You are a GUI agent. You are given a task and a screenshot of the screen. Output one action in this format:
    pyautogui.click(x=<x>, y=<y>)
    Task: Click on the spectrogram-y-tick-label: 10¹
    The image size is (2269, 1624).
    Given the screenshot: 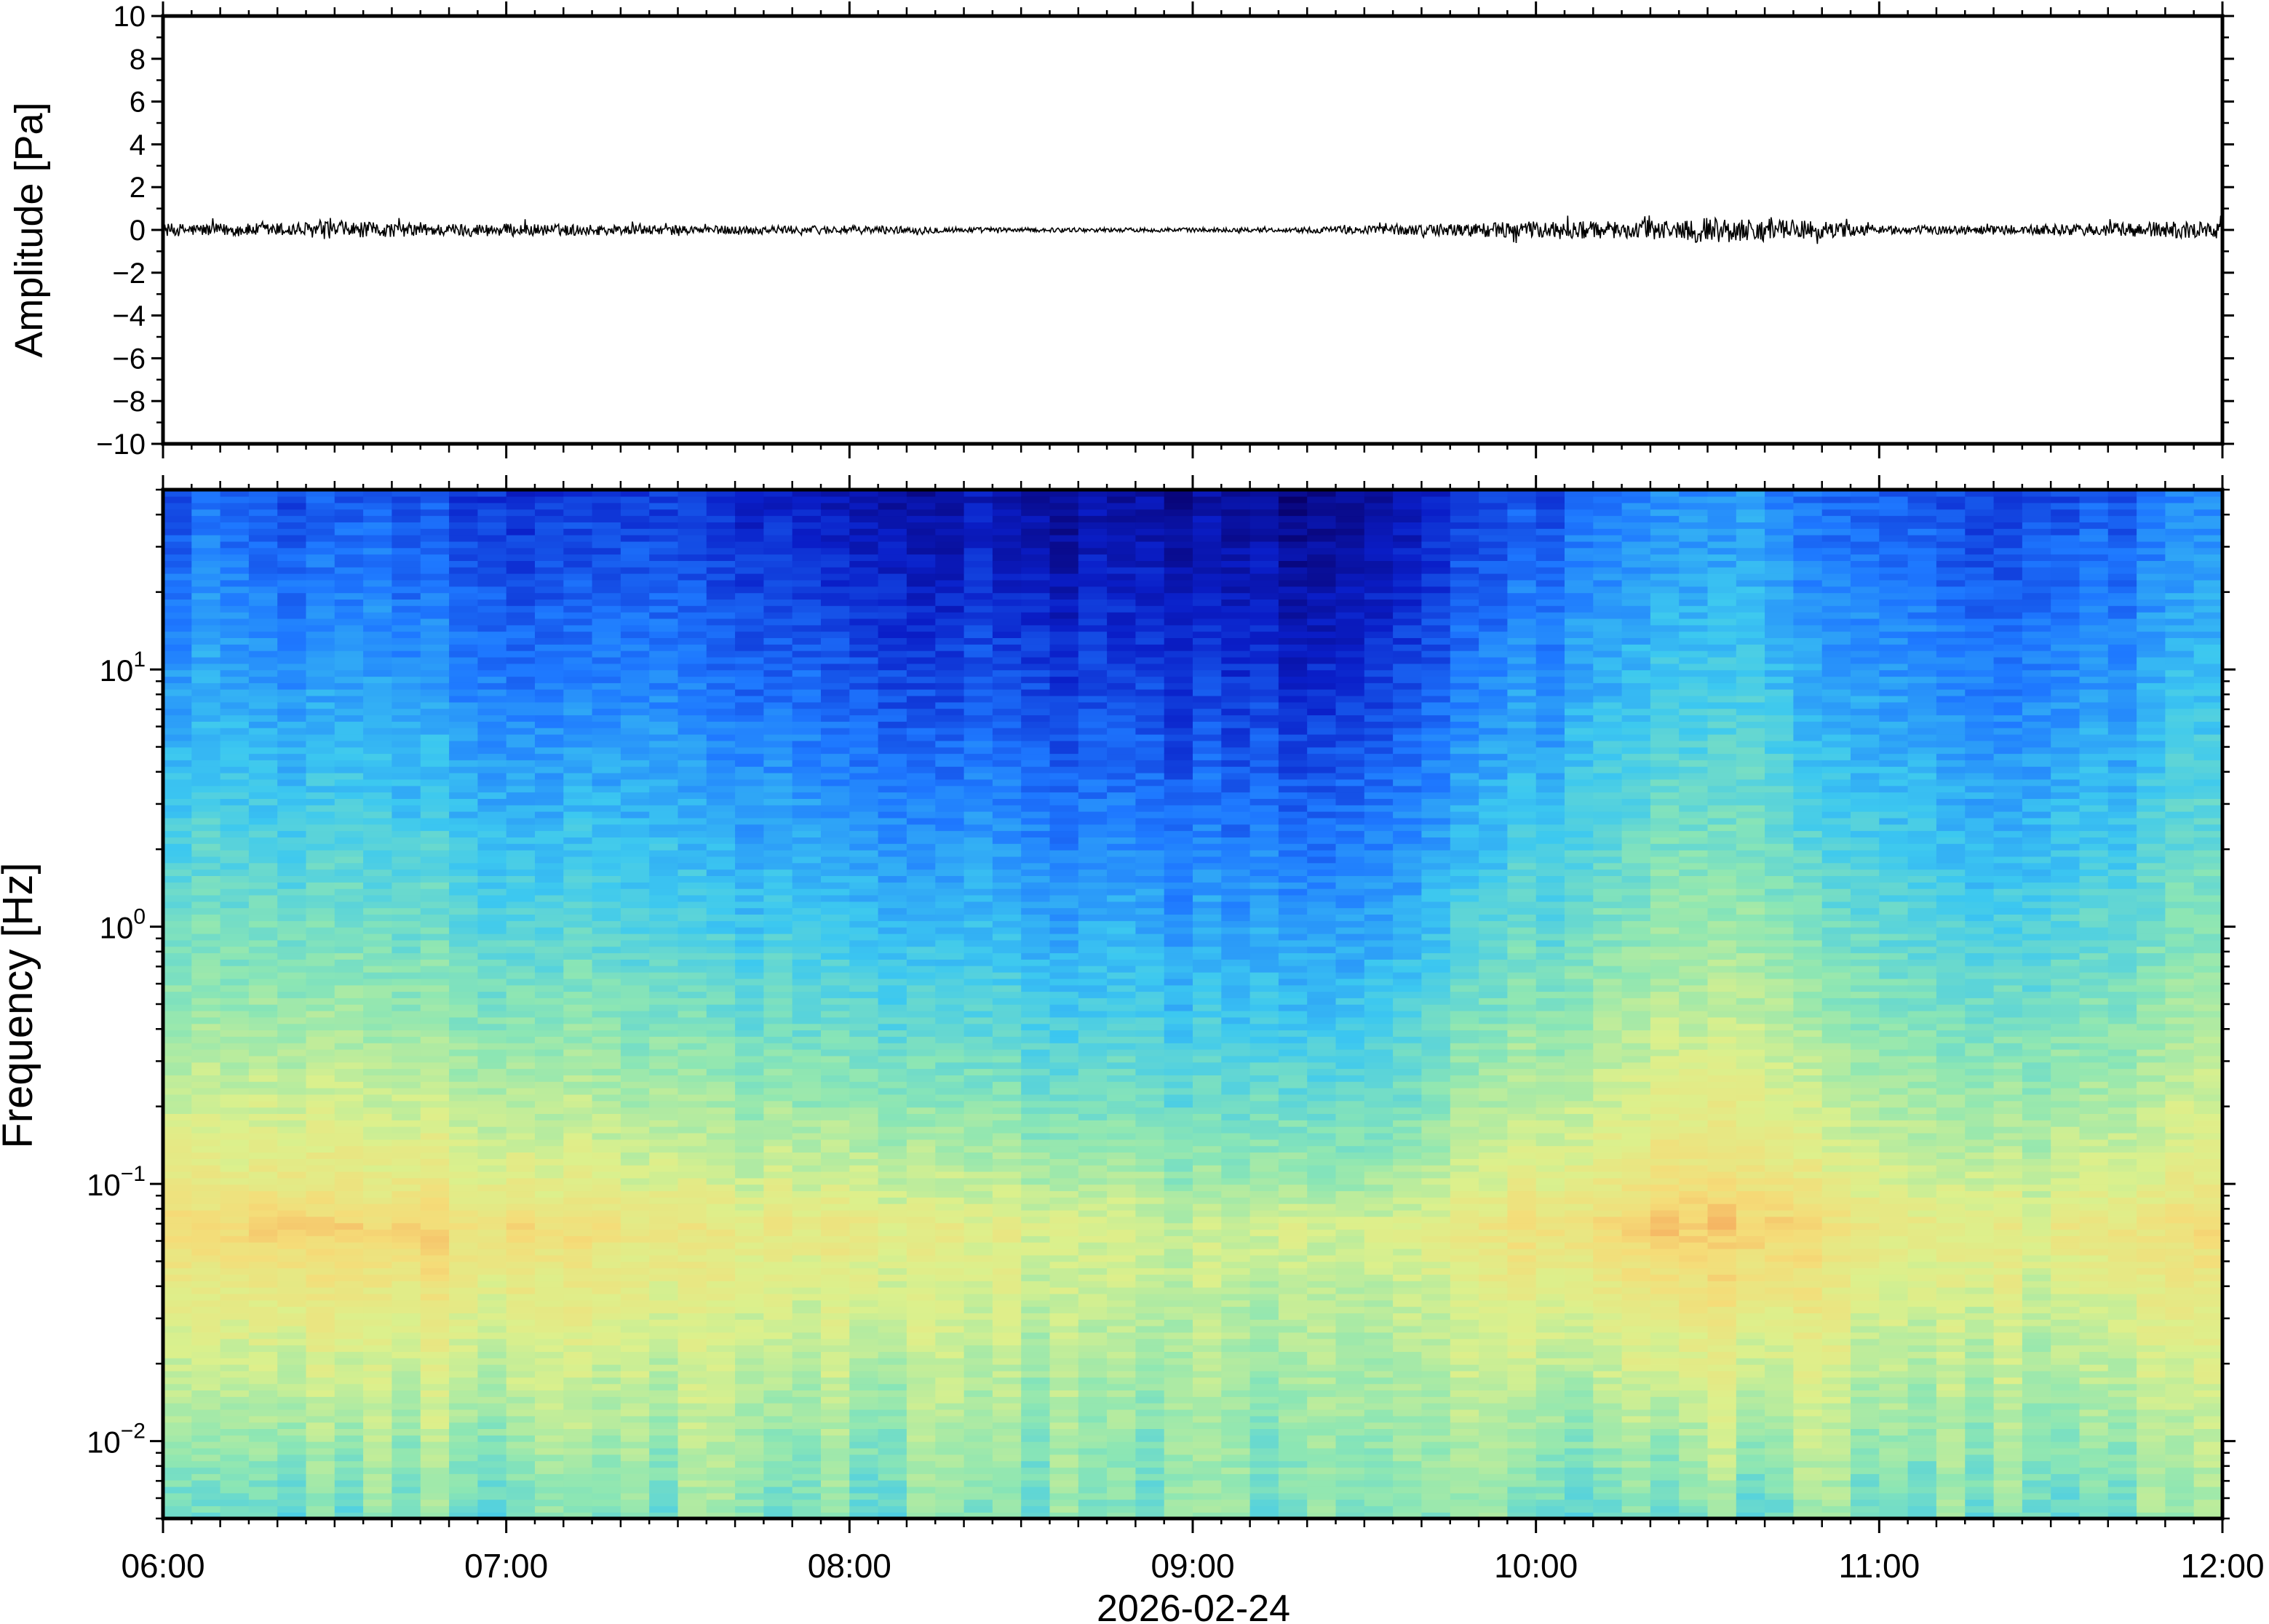 What is the action you would take?
    pyautogui.click(x=123, y=668)
    